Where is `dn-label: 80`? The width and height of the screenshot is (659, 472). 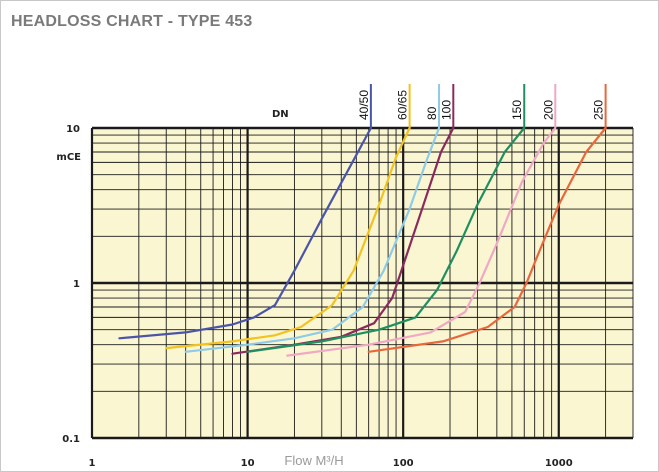 dn-label: 80 is located at coordinates (432, 113).